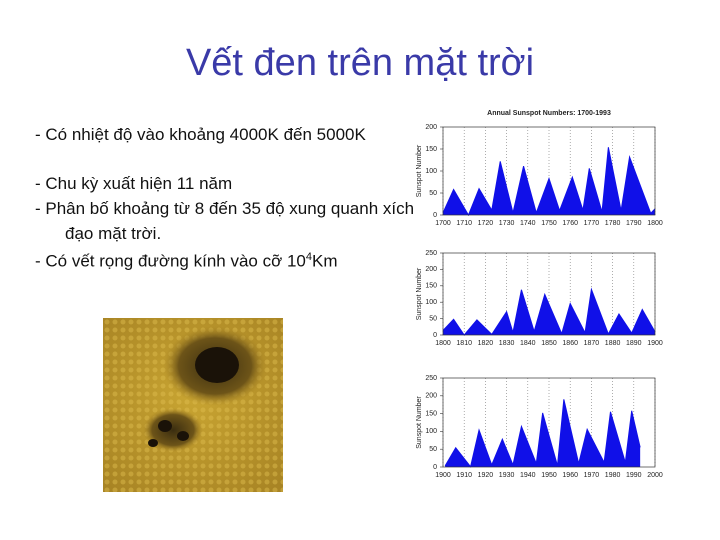 The image size is (720, 540). Describe the element at coordinates (549, 343) in the screenshot. I see `x-tick-label: 1850` at that location.